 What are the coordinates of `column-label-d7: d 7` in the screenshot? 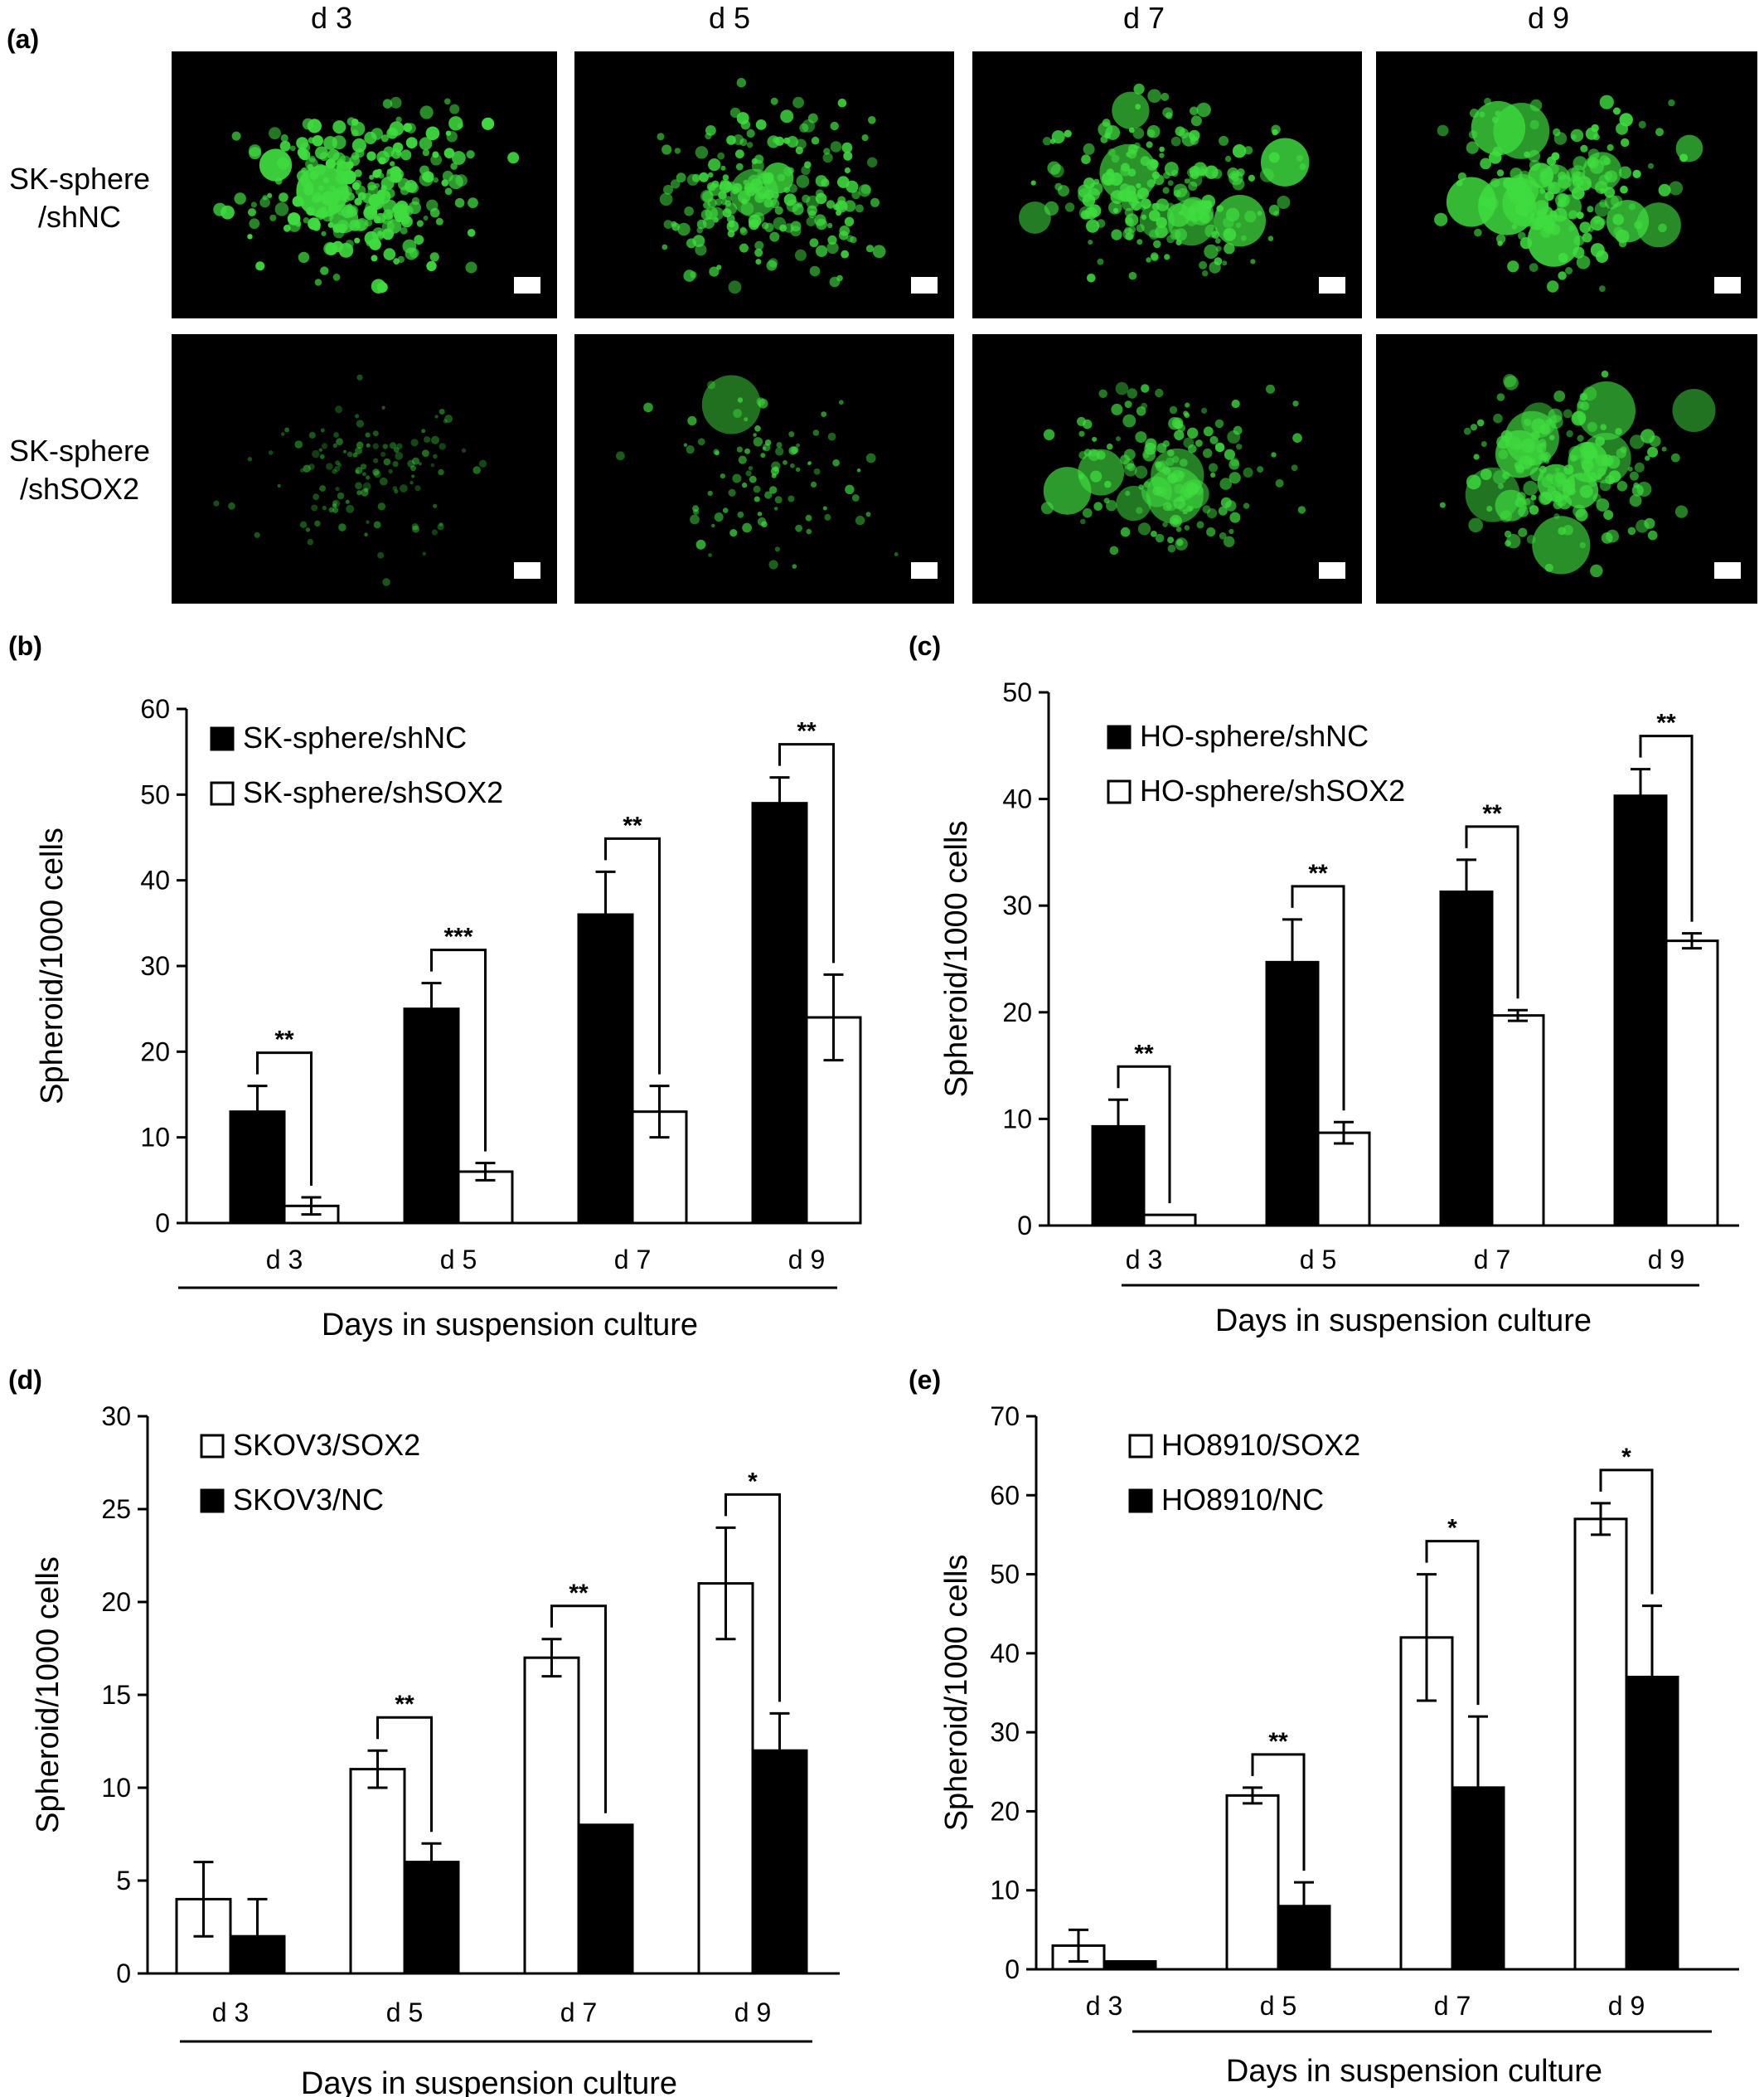 It's located at (1144, 18).